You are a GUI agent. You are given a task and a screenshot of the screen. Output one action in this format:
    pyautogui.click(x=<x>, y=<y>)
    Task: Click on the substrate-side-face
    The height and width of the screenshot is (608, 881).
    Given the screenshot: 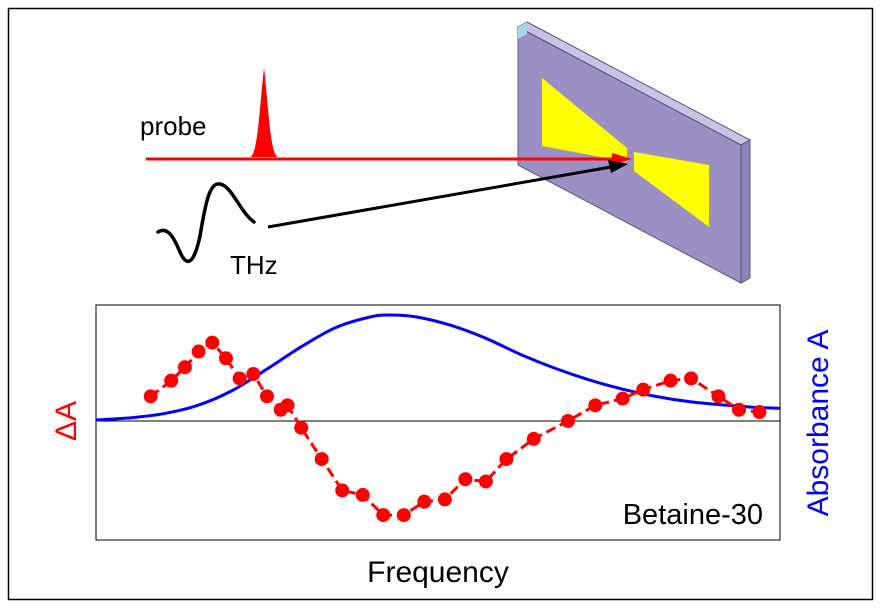 What is the action you would take?
    pyautogui.click(x=745, y=211)
    